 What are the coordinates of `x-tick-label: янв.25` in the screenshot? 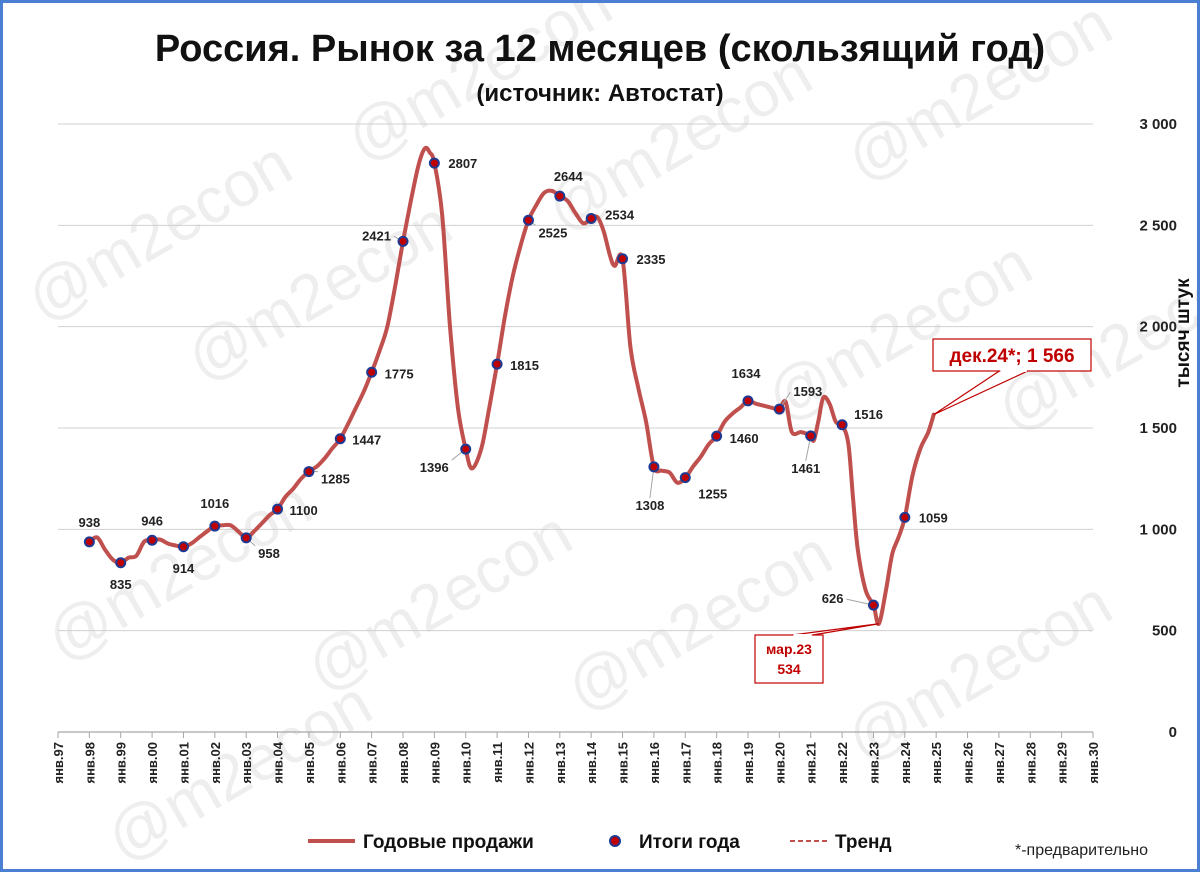 It's located at (936, 763).